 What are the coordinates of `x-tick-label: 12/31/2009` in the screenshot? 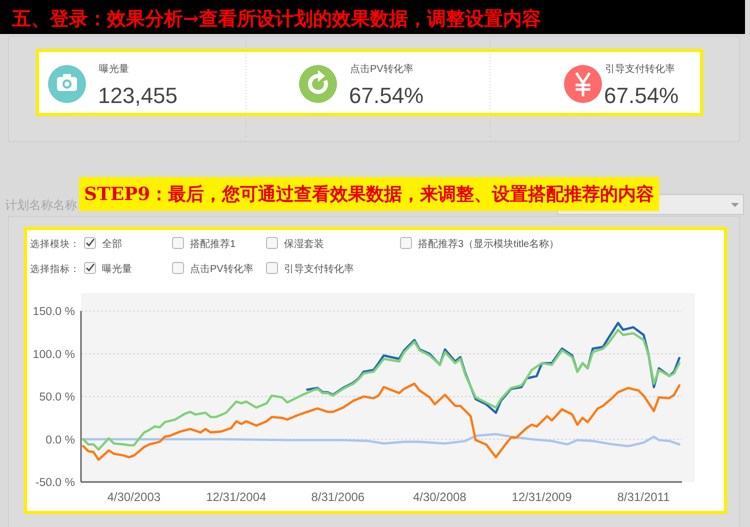 It's located at (542, 497).